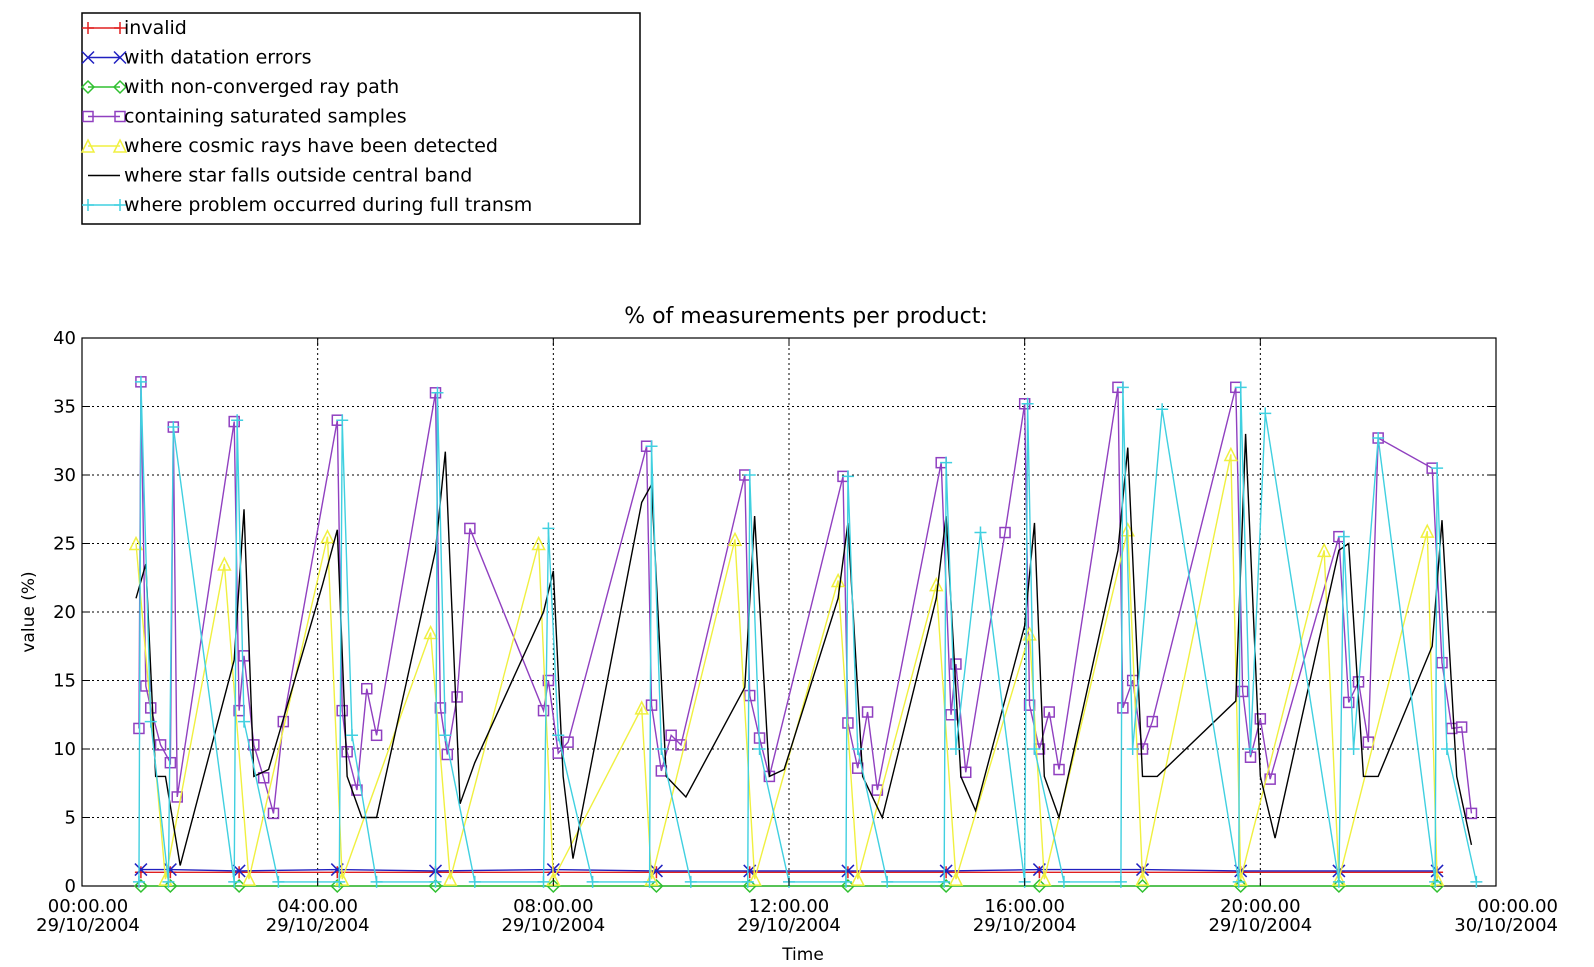 This screenshot has height=967, width=1594. Describe the element at coordinates (64, 338) in the screenshot. I see `y-tick-label: 40` at that location.